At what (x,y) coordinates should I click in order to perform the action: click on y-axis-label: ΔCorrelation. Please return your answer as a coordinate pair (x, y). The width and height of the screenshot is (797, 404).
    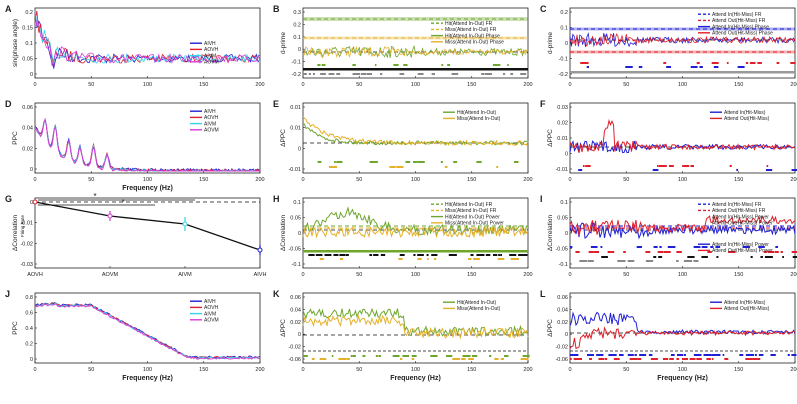
    Looking at the image, I should click on (15, 233).